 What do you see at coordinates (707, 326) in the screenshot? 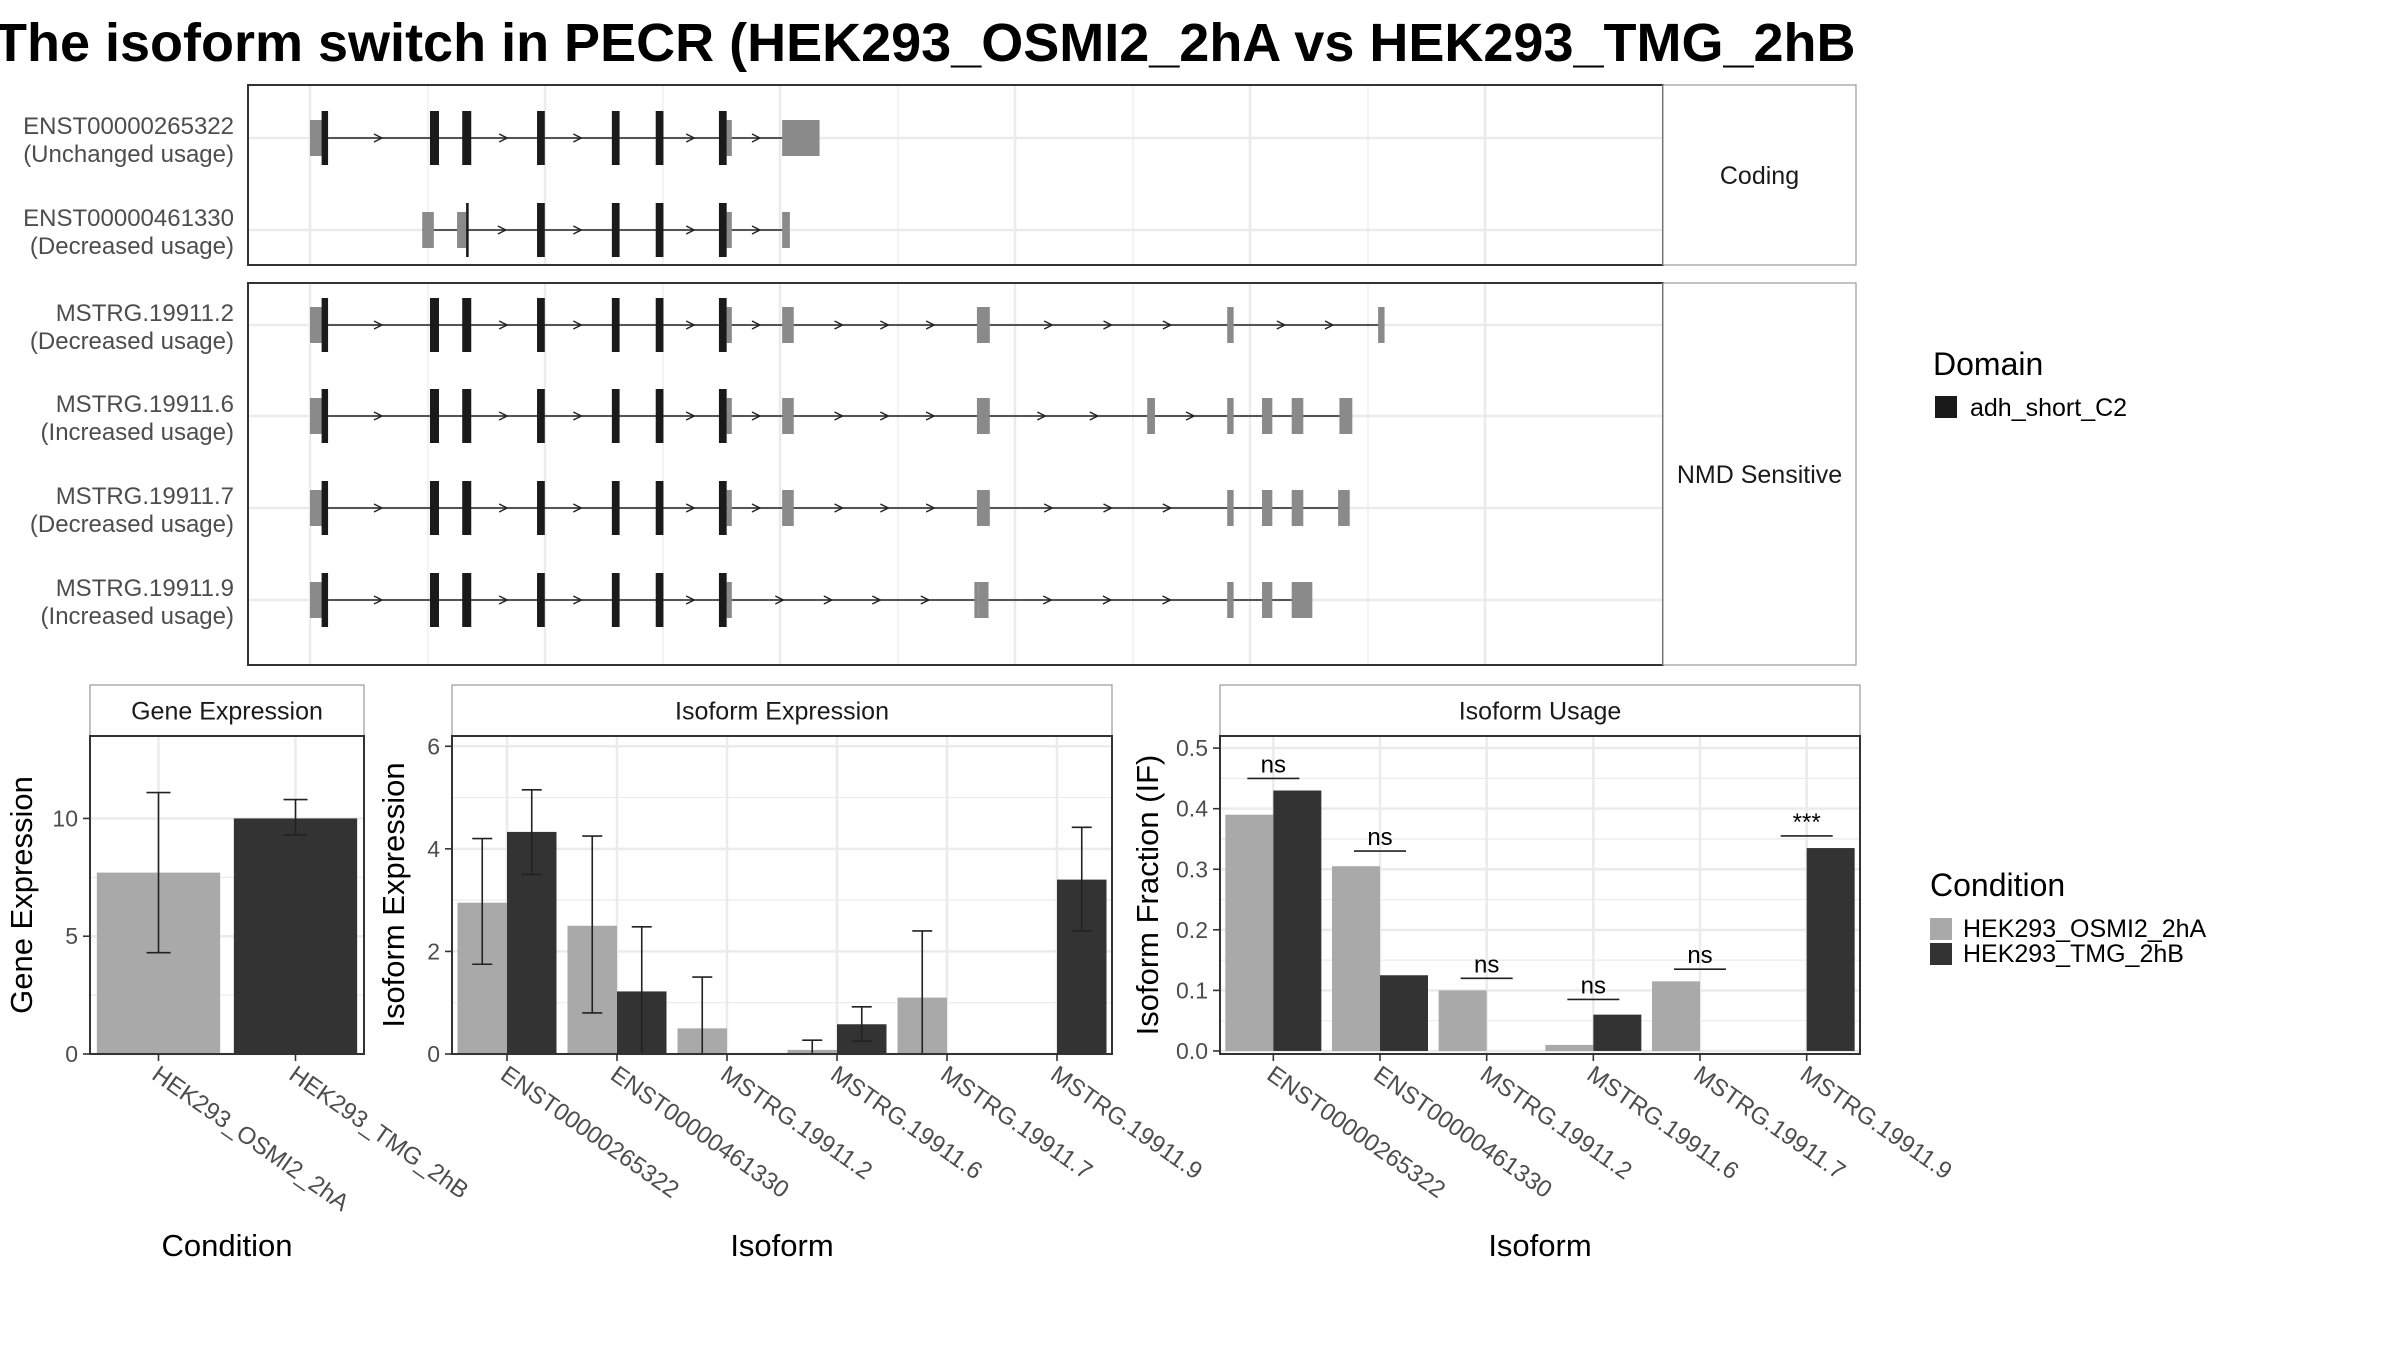
I see `isoform-row: MSTRG.19911.2(Decreased usage)` at bounding box center [707, 326].